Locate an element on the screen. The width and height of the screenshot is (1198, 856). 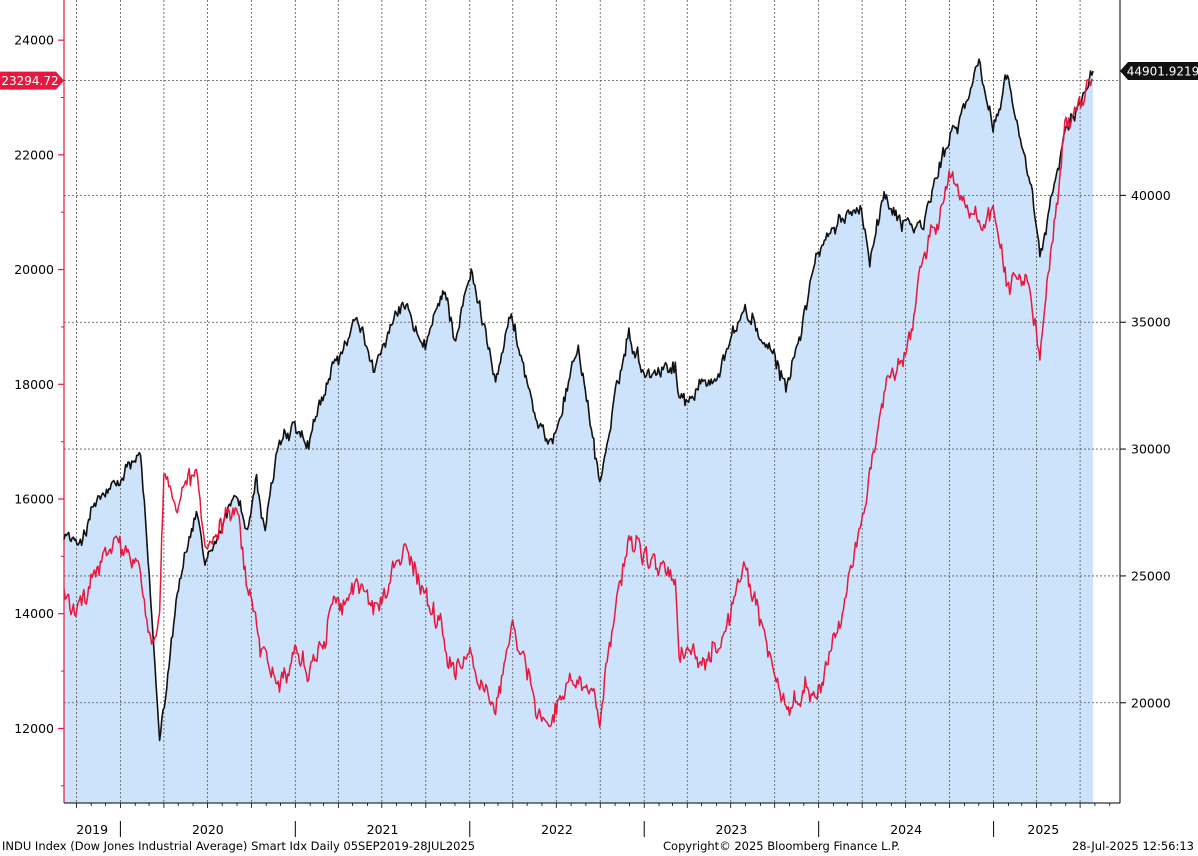
year-label: 2023 is located at coordinates (732, 829).